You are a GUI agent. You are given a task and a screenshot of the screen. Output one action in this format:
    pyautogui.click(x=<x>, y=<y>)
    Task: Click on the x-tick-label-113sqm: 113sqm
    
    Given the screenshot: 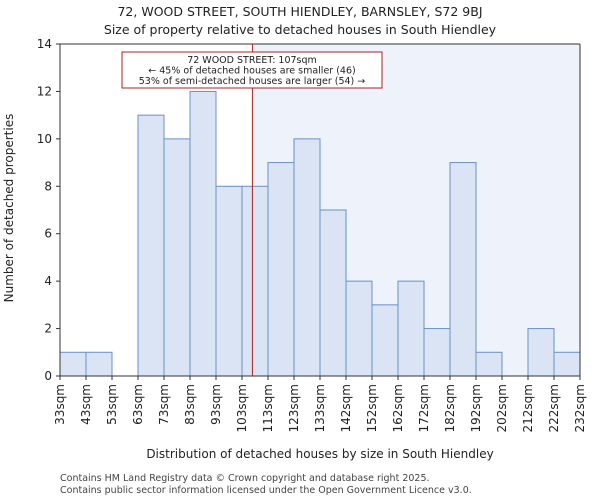 What is the action you would take?
    pyautogui.click(x=268, y=408)
    